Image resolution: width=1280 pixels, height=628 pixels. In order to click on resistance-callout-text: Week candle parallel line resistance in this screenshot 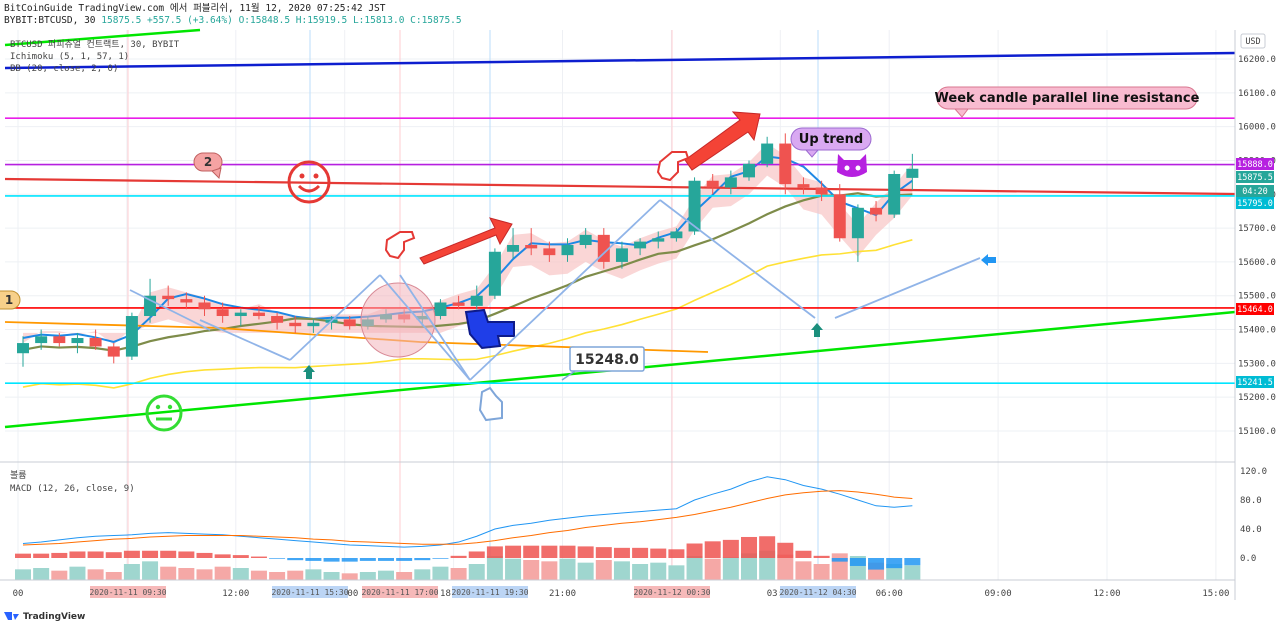, I will do `click(1067, 98)`.